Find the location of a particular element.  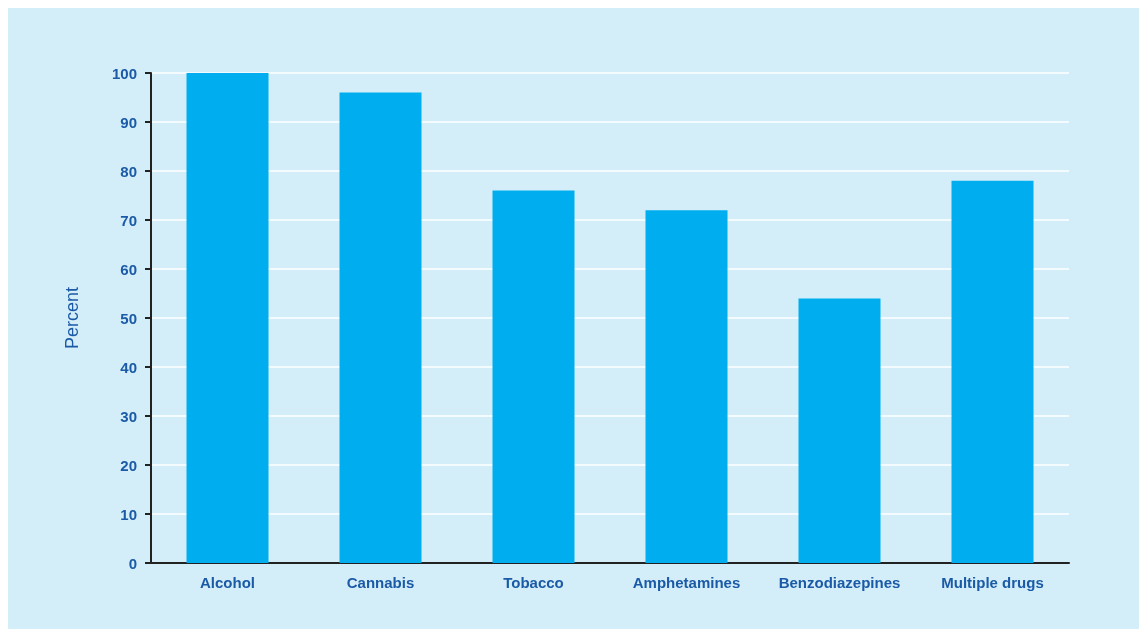

x-tick-label: Benzodiazepines is located at coordinates (839, 582).